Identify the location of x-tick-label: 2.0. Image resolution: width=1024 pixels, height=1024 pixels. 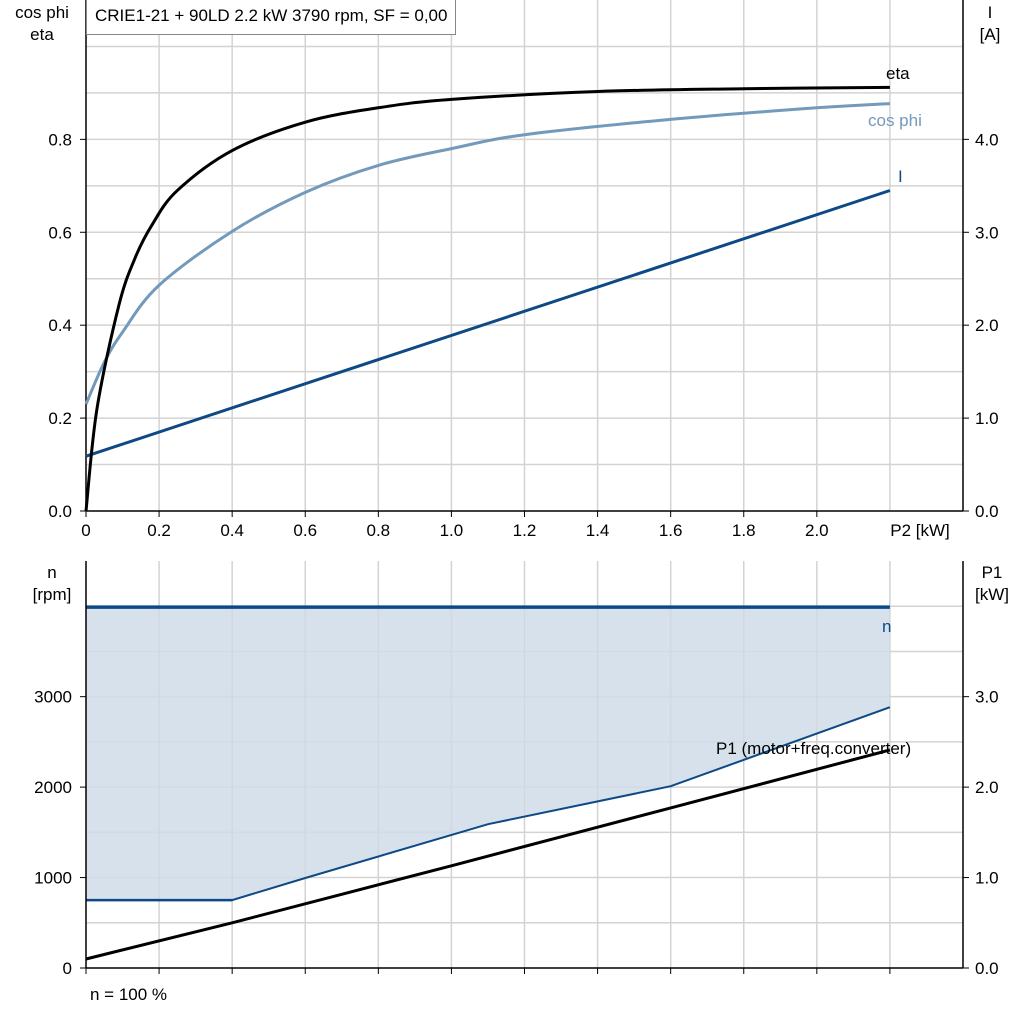
(817, 530).